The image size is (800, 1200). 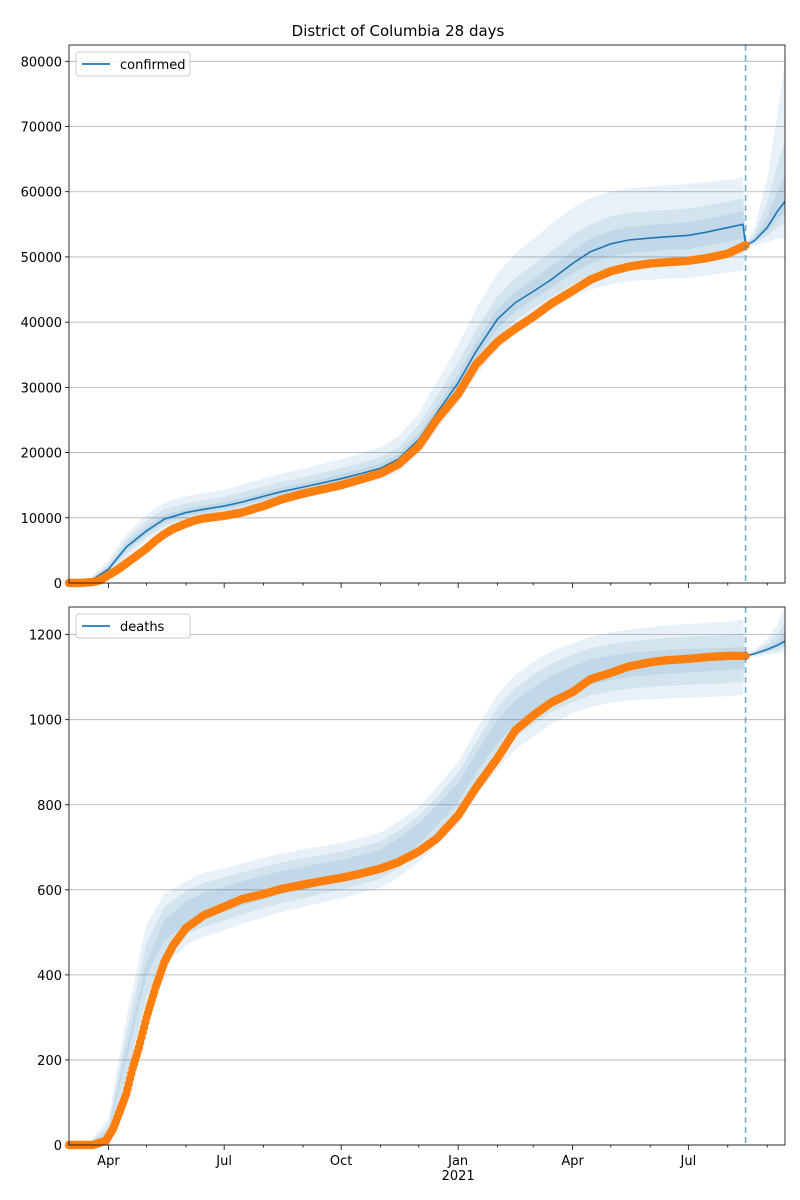 I want to click on legend: confirmed, so click(x=133, y=64).